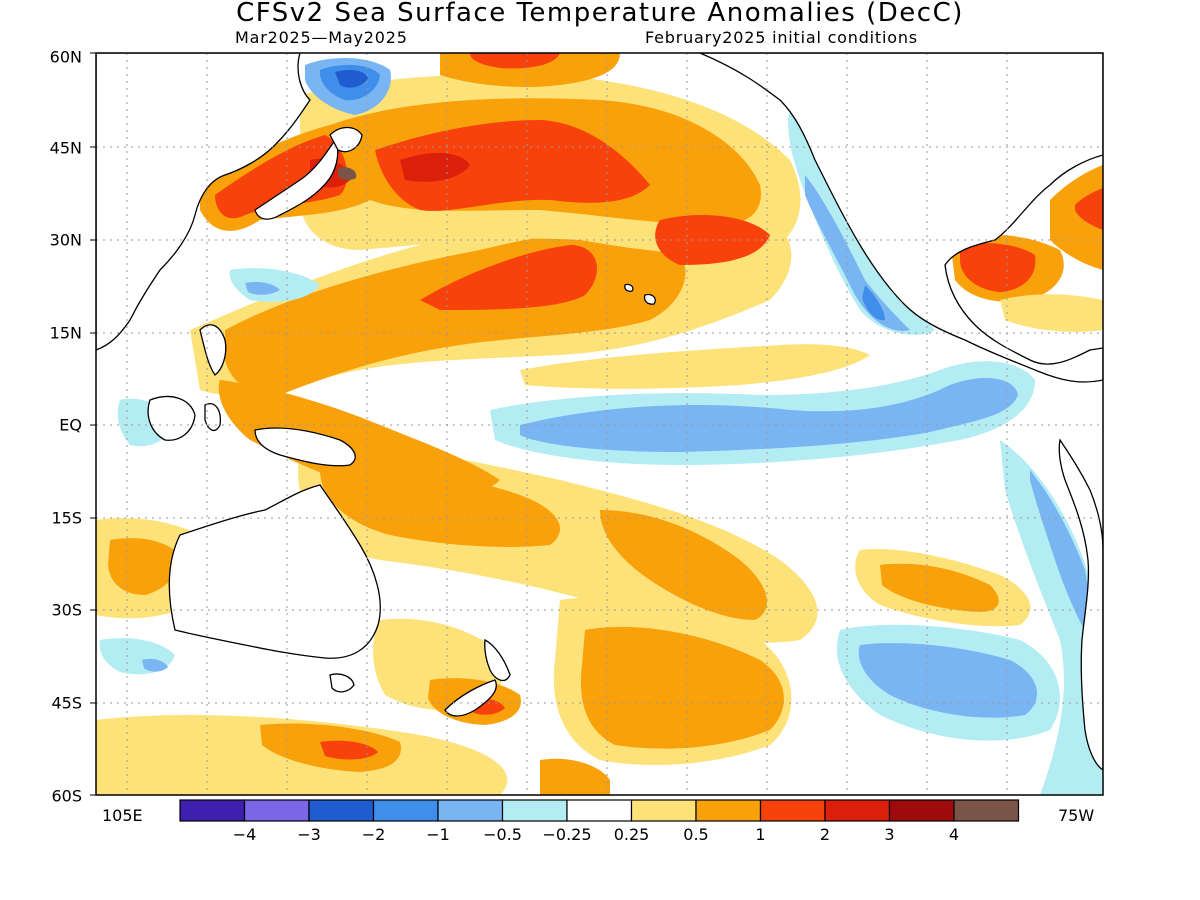  What do you see at coordinates (567, 834) in the screenshot?
I see `colorbar-tick-label: −0.25` at bounding box center [567, 834].